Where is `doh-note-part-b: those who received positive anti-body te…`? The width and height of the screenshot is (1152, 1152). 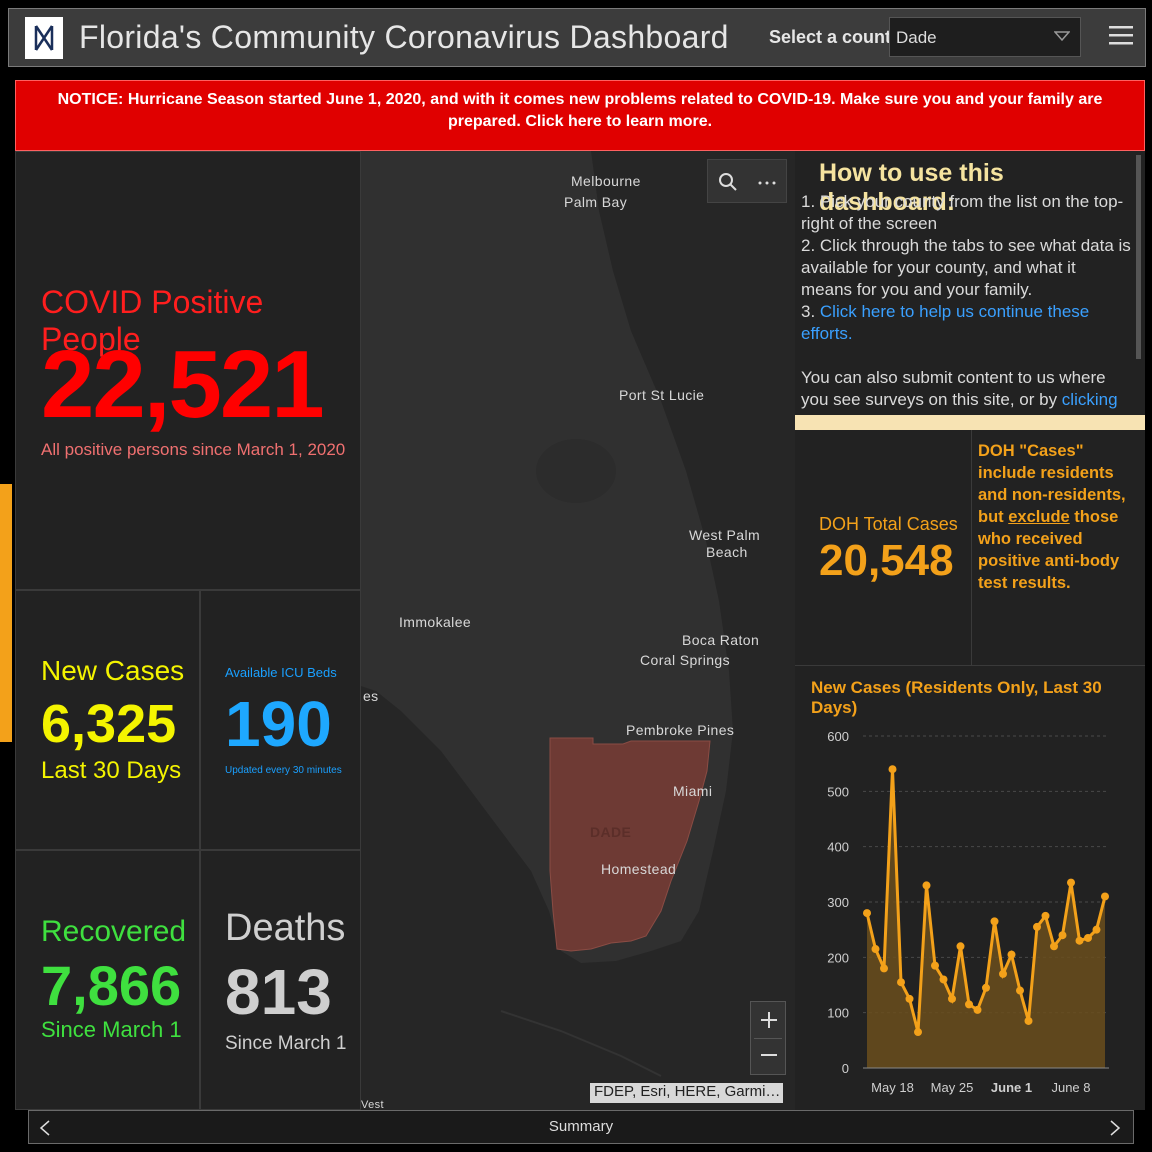 doh-note-part-b: those who received positive anti-body te… is located at coordinates (1049, 550).